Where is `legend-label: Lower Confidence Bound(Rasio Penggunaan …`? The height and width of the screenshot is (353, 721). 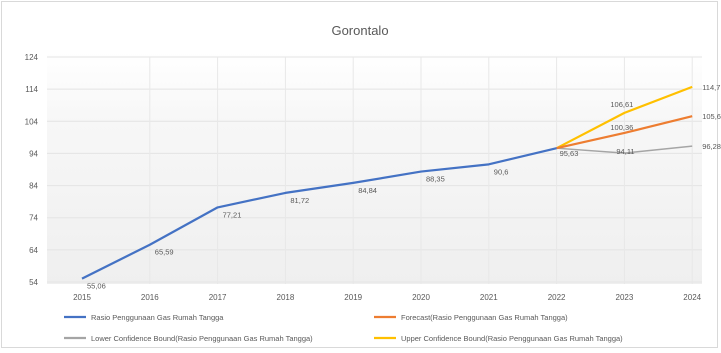
legend-label: Lower Confidence Bound(Rasio Penggunaan … is located at coordinates (202, 338).